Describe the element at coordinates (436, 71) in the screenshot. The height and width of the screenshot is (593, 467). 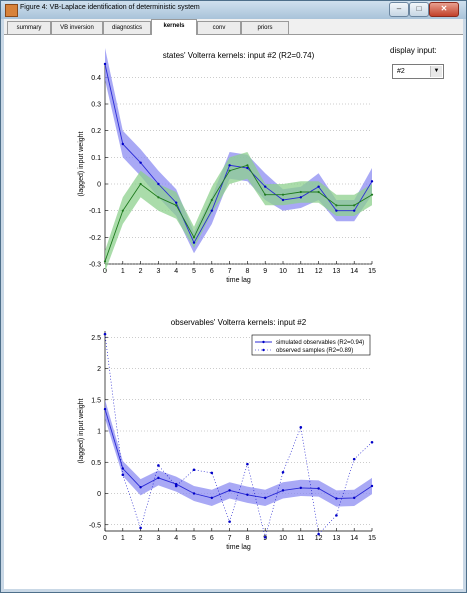
I see `chevron-down-icon: ▼` at that location.